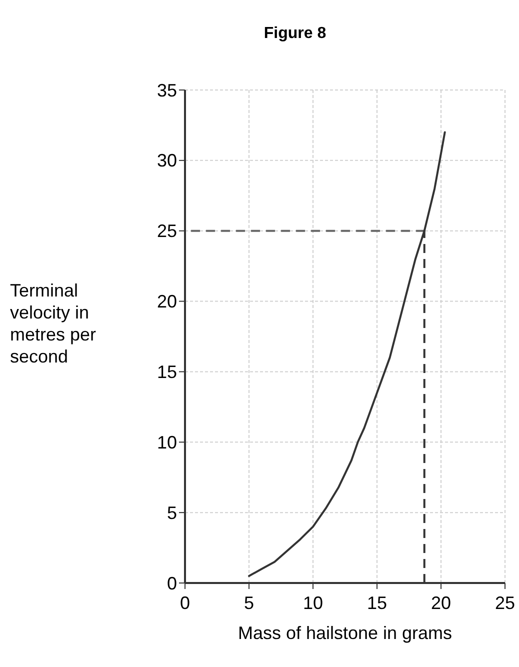 The height and width of the screenshot is (667, 519). What do you see at coordinates (166, 302) in the screenshot?
I see `y-tick-label: 20` at bounding box center [166, 302].